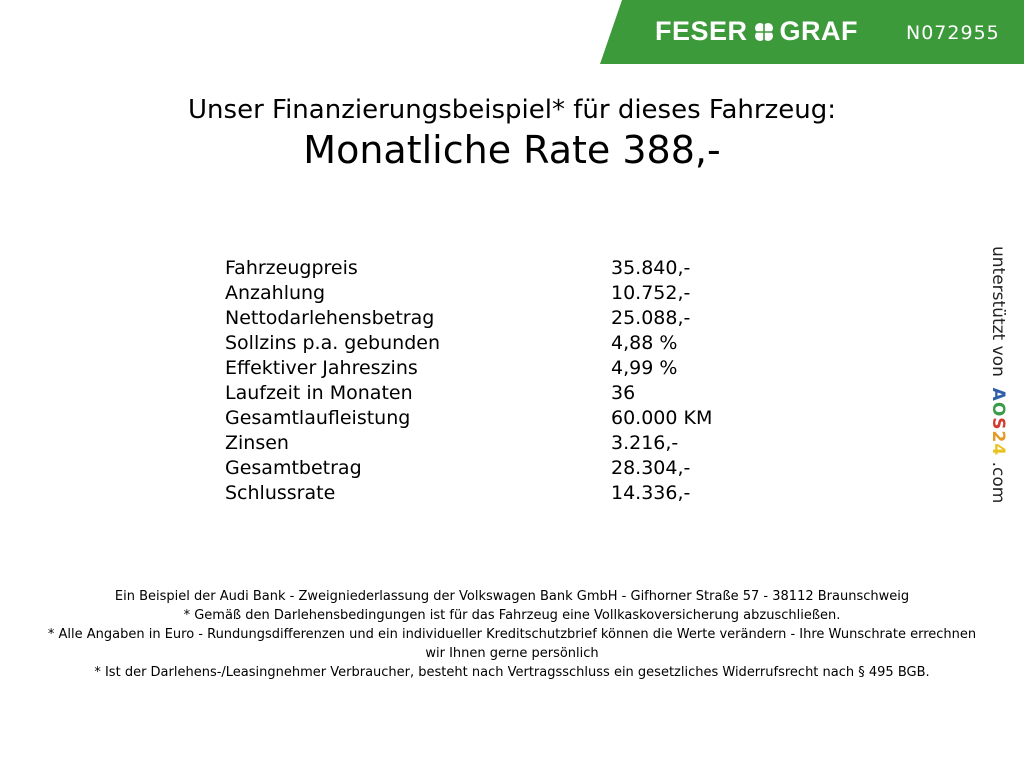 The image size is (1024, 768). Describe the element at coordinates (644, 343) in the screenshot. I see `row-value: 4,88 %` at that location.